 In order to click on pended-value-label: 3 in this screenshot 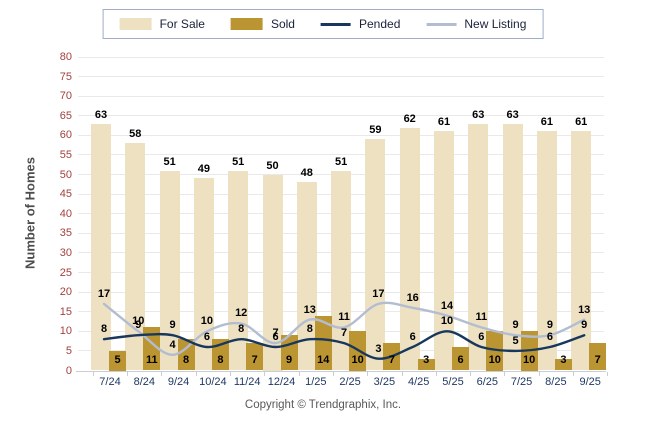, I will do `click(378, 348)`.